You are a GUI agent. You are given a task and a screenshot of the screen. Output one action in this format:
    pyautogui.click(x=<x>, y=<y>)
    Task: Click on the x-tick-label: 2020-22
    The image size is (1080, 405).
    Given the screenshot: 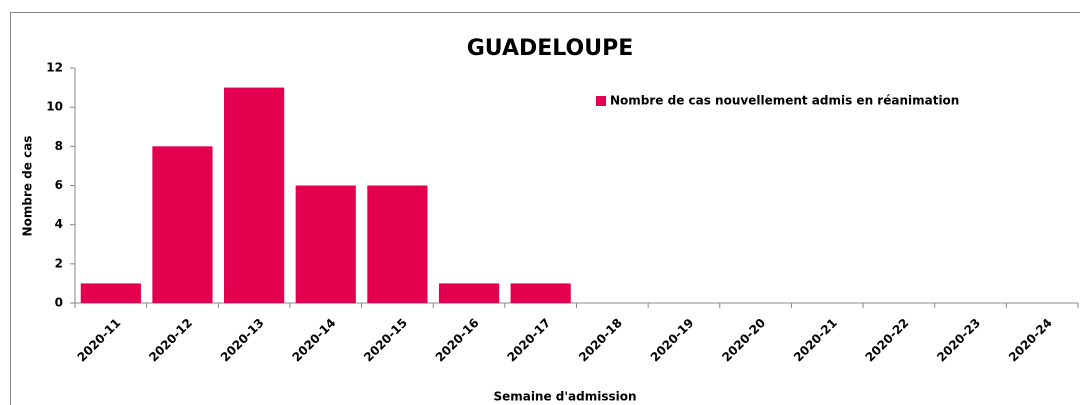 What is the action you would take?
    pyautogui.click(x=887, y=340)
    